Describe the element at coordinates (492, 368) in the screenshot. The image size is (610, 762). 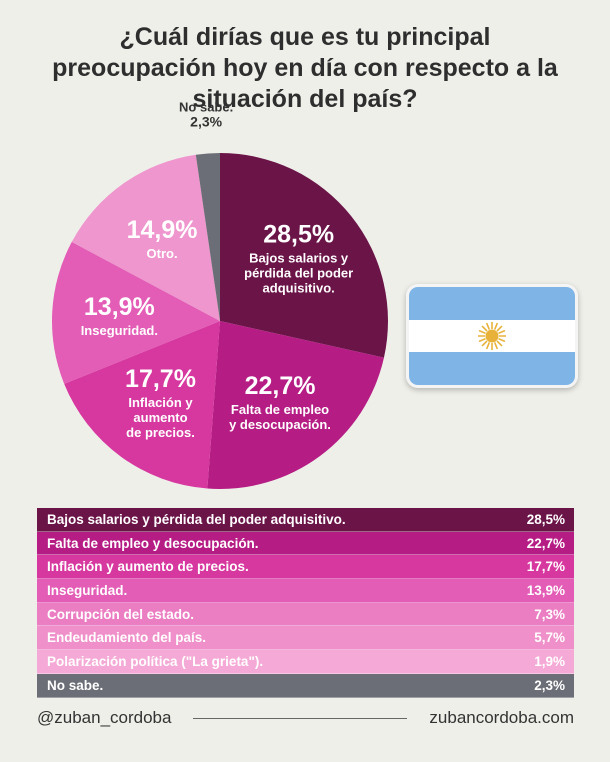
I see `flag-bottom-band` at that location.